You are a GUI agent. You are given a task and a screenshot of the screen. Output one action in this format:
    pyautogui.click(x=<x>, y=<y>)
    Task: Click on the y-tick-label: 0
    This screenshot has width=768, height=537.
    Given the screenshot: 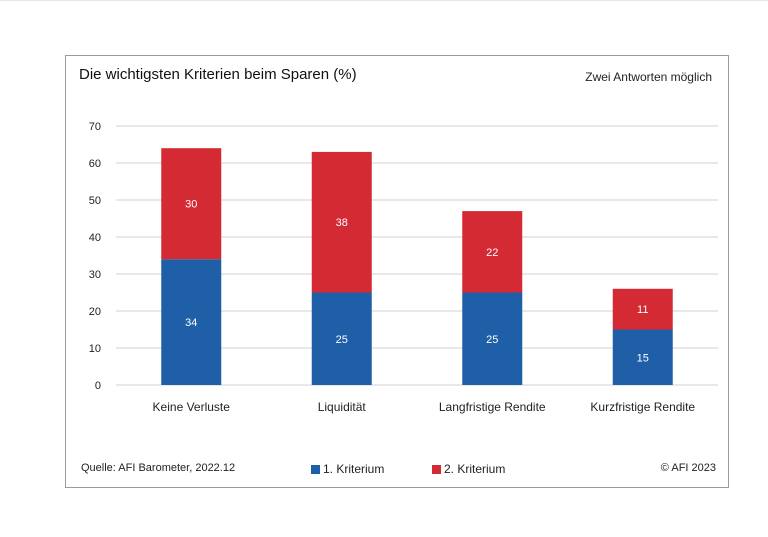 What is the action you would take?
    pyautogui.click(x=98, y=386)
    